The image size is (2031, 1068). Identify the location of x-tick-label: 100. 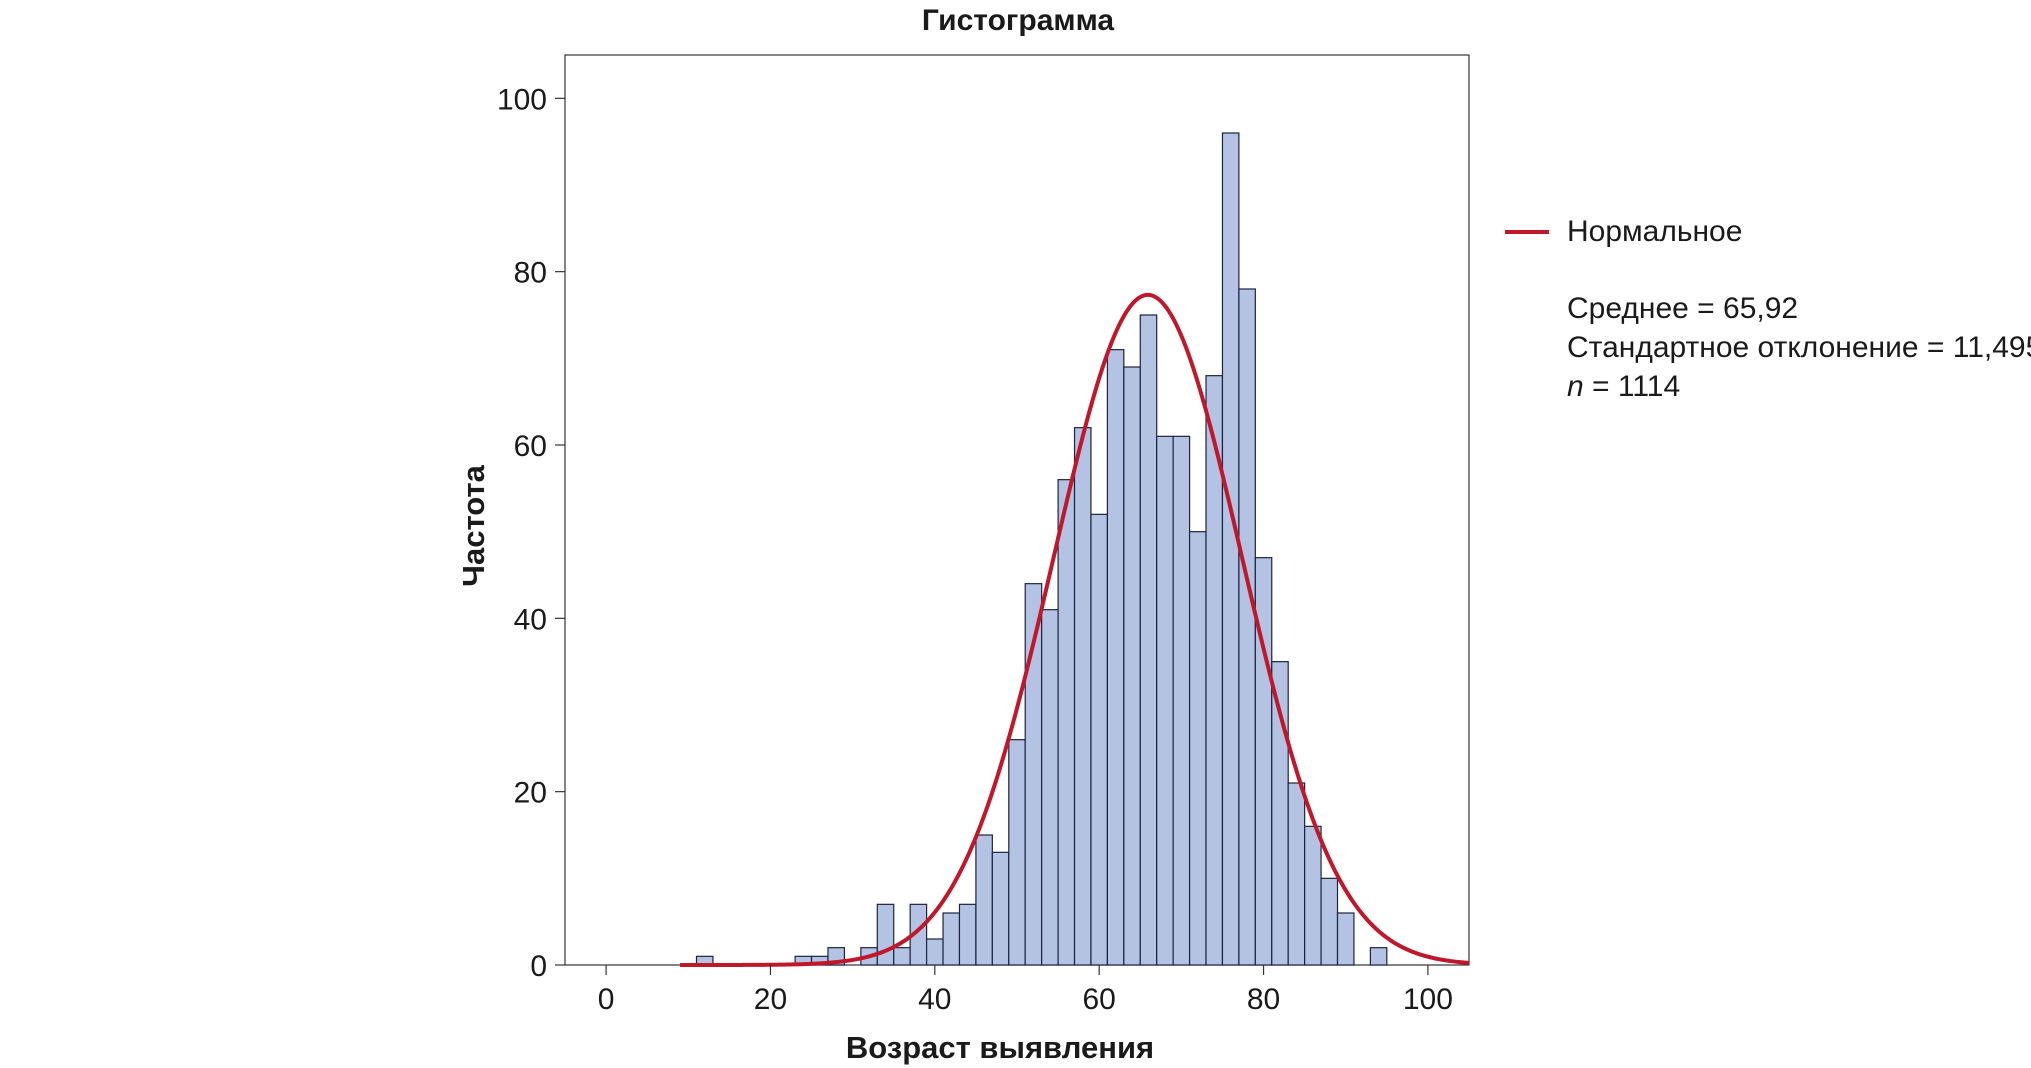
(1428, 999).